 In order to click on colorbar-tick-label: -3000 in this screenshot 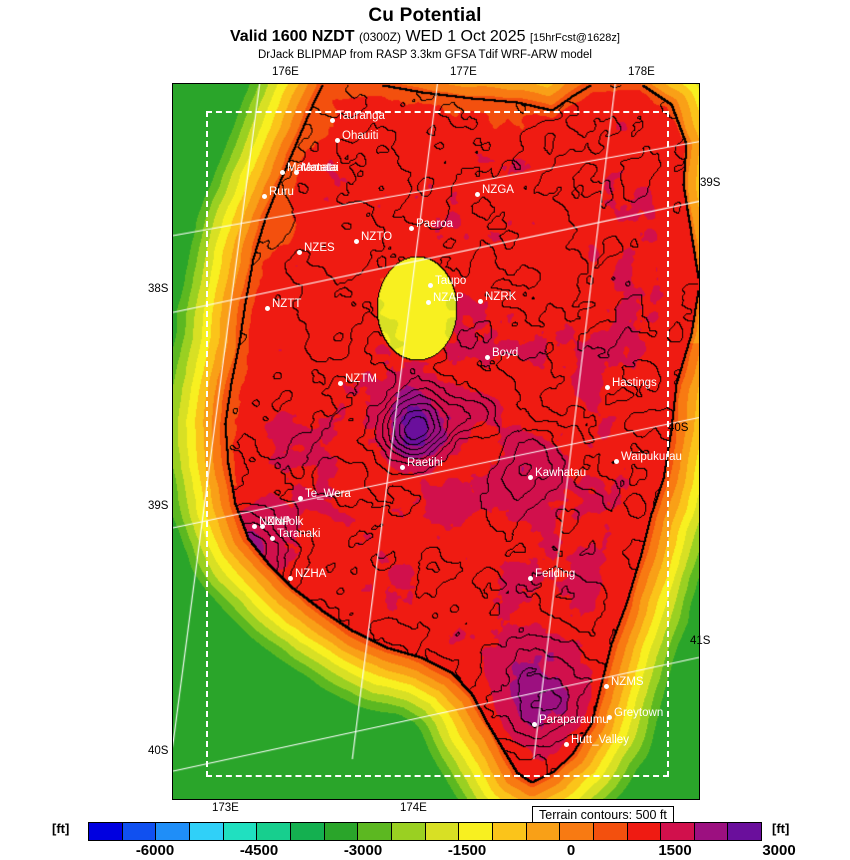, I will do `click(363, 850)`.